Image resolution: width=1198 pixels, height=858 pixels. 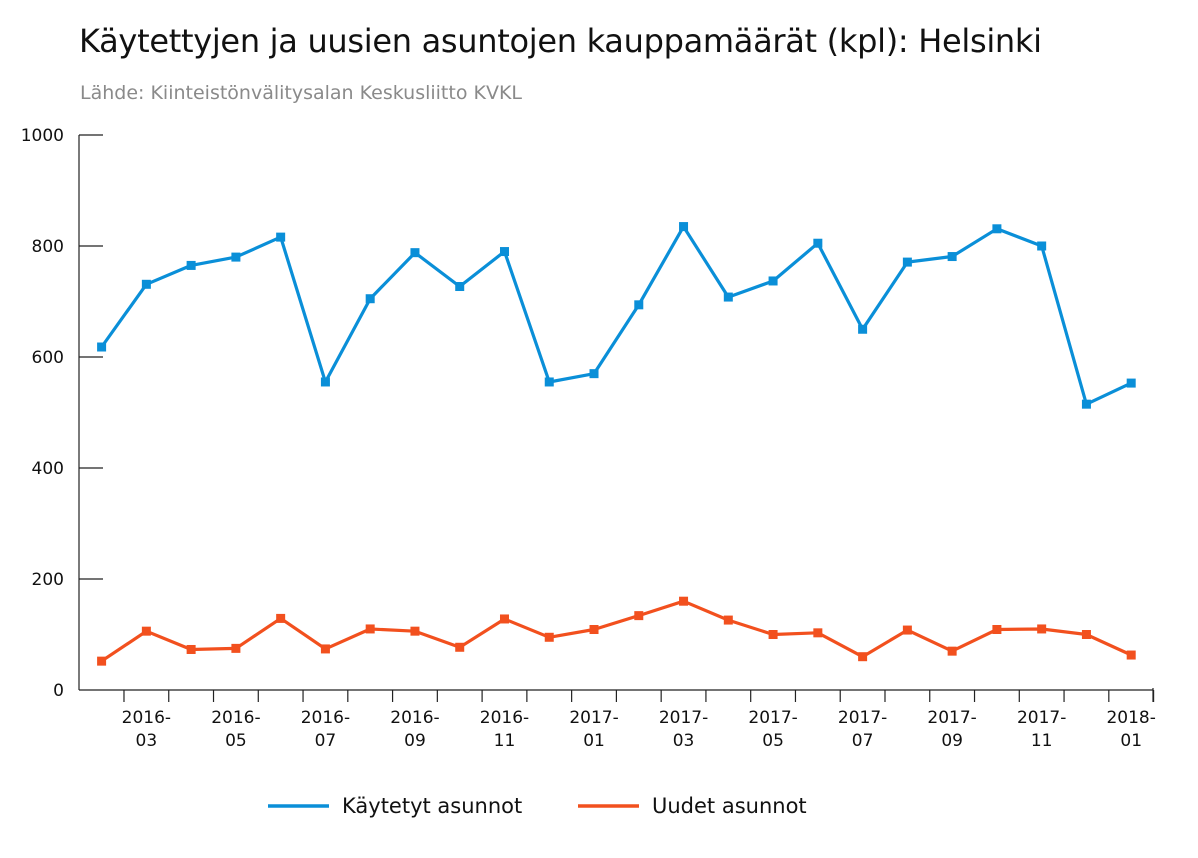 I want to click on legend-label-uudet: Uudet asunnot, so click(x=729, y=806).